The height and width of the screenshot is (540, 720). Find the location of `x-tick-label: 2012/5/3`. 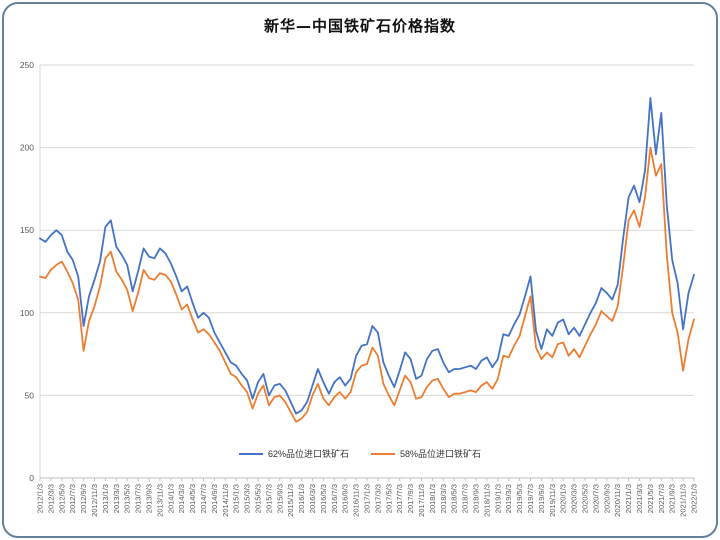

x-tick-label: 2012/5/3 is located at coordinates (61, 498).